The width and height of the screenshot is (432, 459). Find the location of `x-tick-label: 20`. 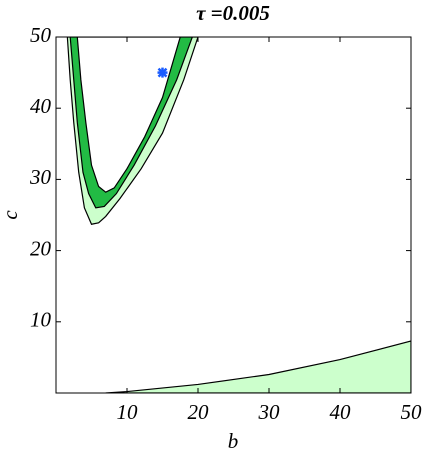

x-tick-label: 20 is located at coordinates (199, 412).